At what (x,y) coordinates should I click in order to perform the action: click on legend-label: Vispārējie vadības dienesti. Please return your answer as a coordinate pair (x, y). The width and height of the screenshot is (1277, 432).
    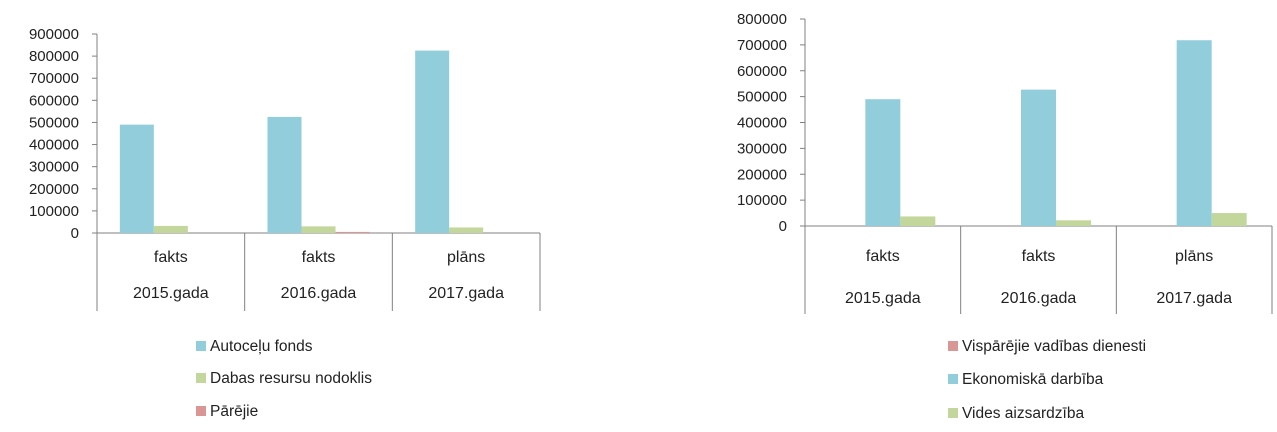
    Looking at the image, I should click on (1054, 346).